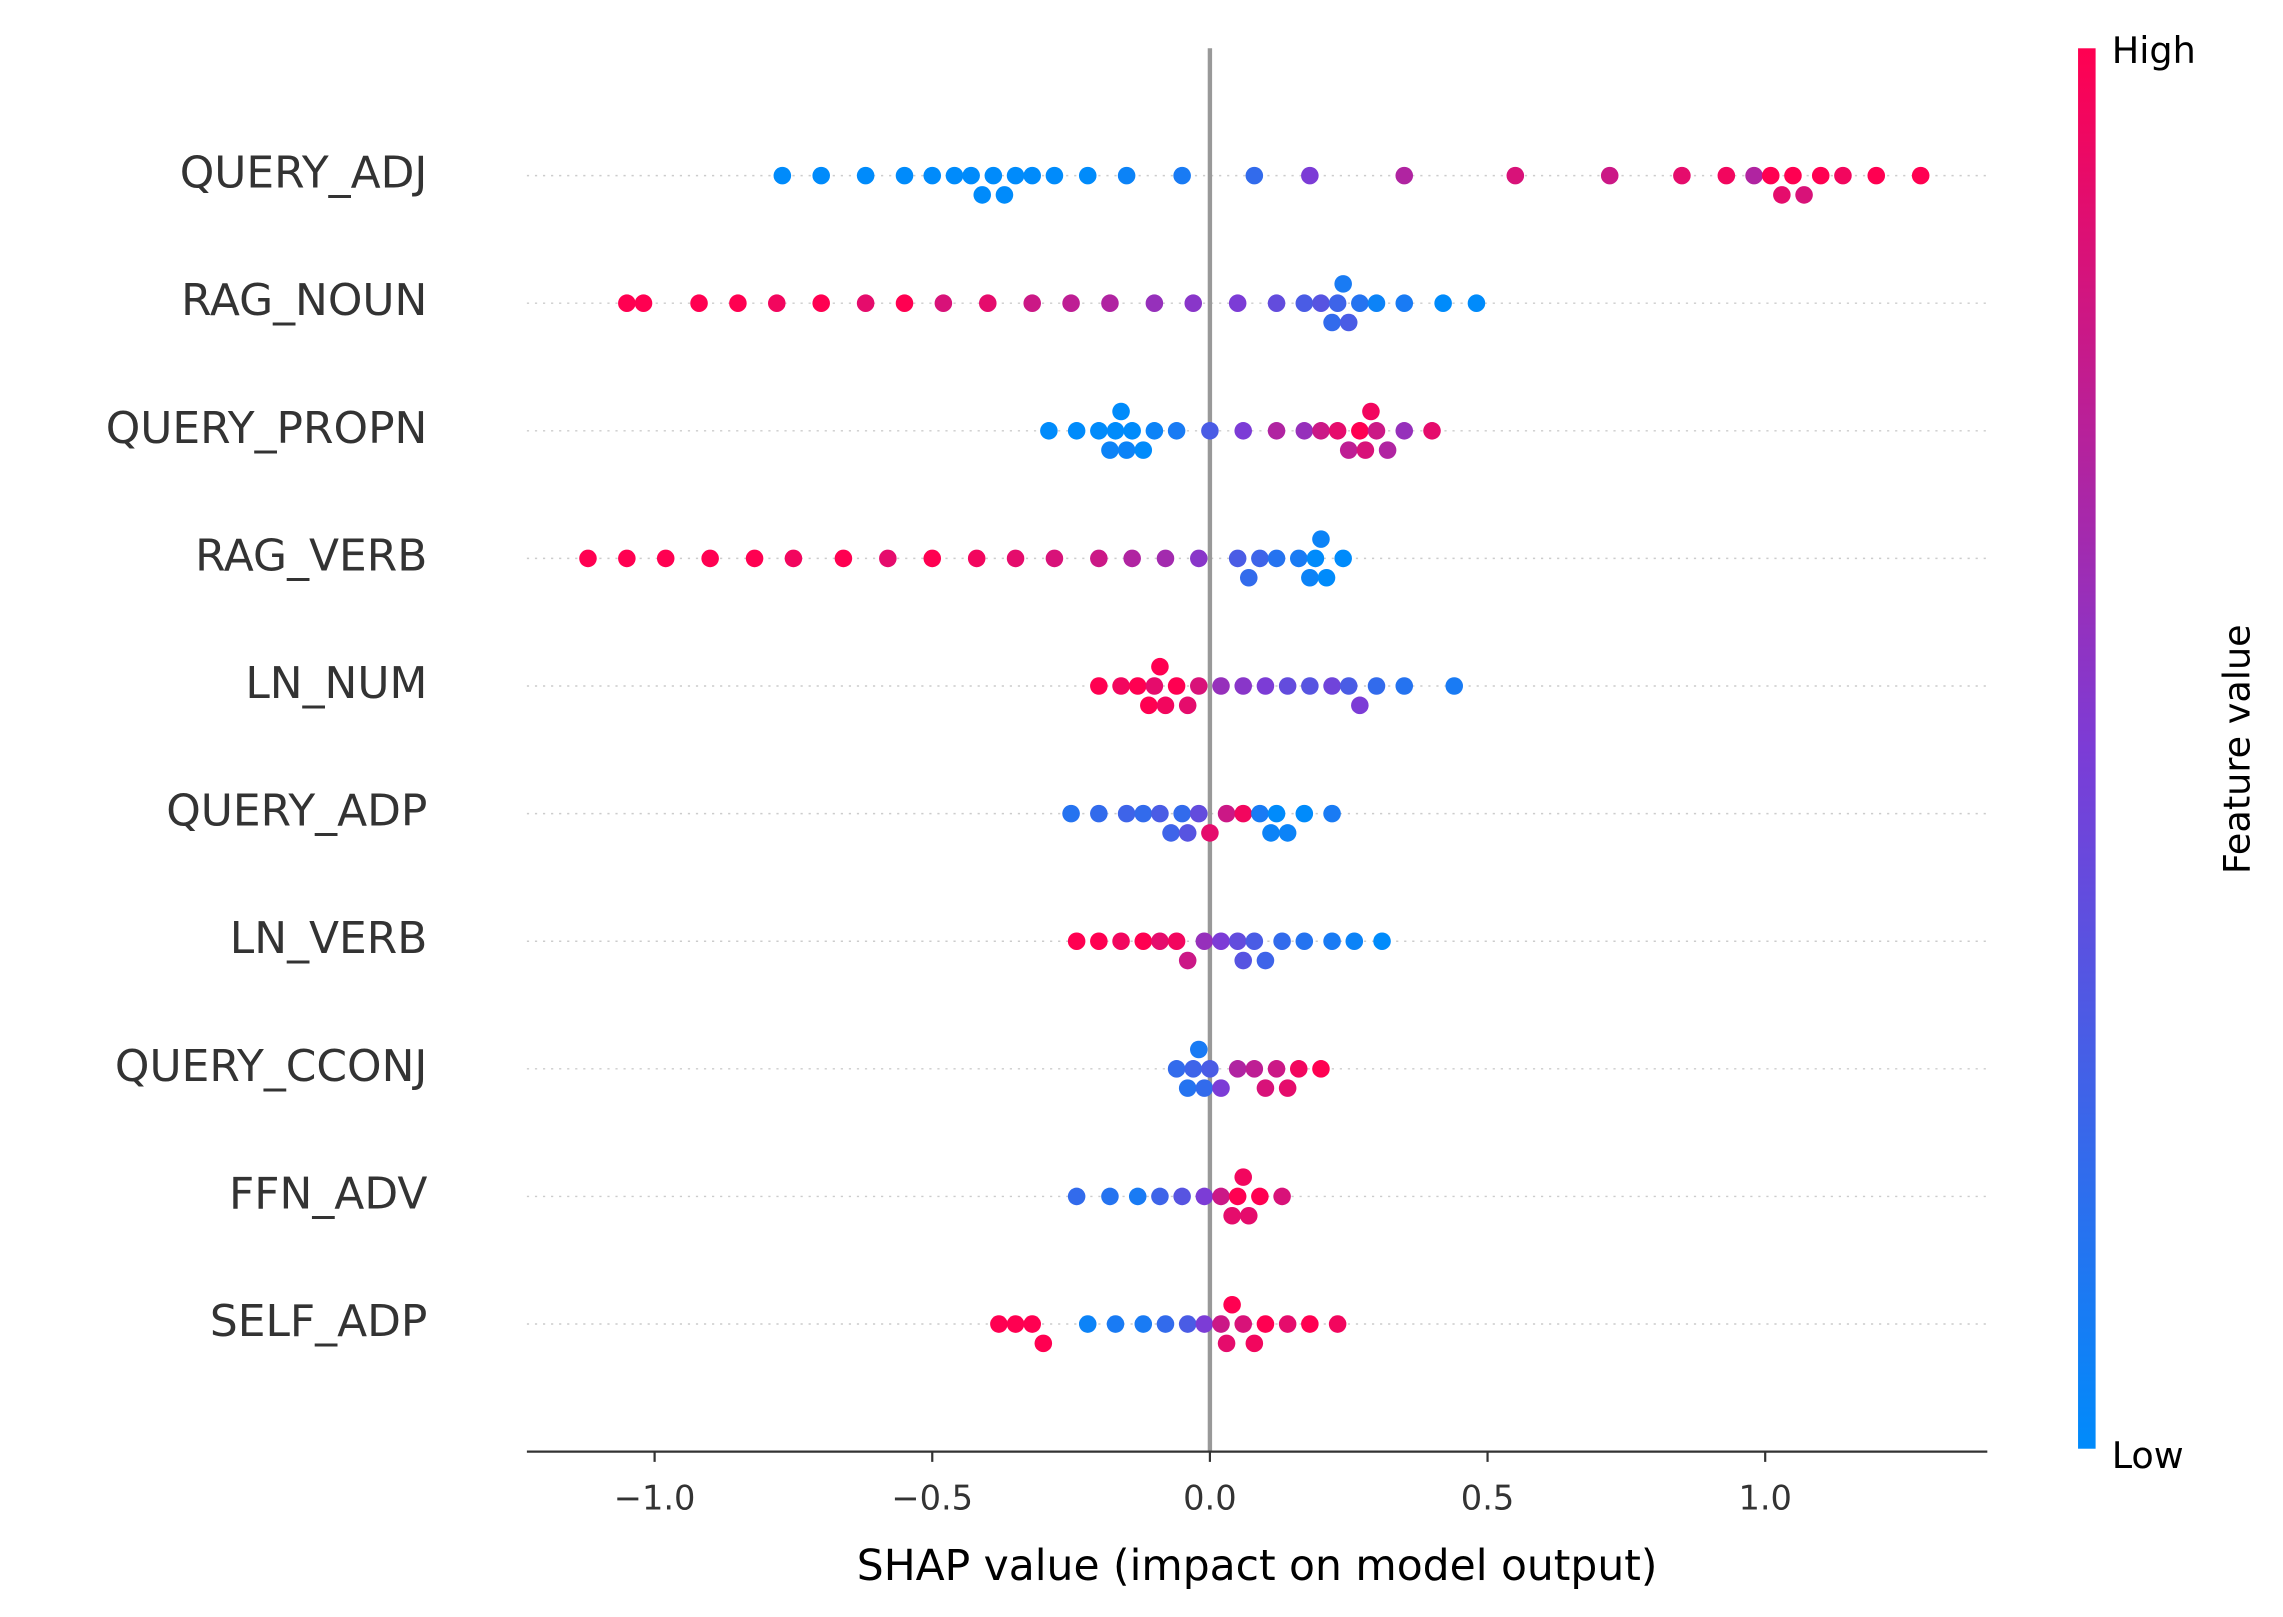  I want to click on colorbar-title: Feature value, so click(2237, 749).